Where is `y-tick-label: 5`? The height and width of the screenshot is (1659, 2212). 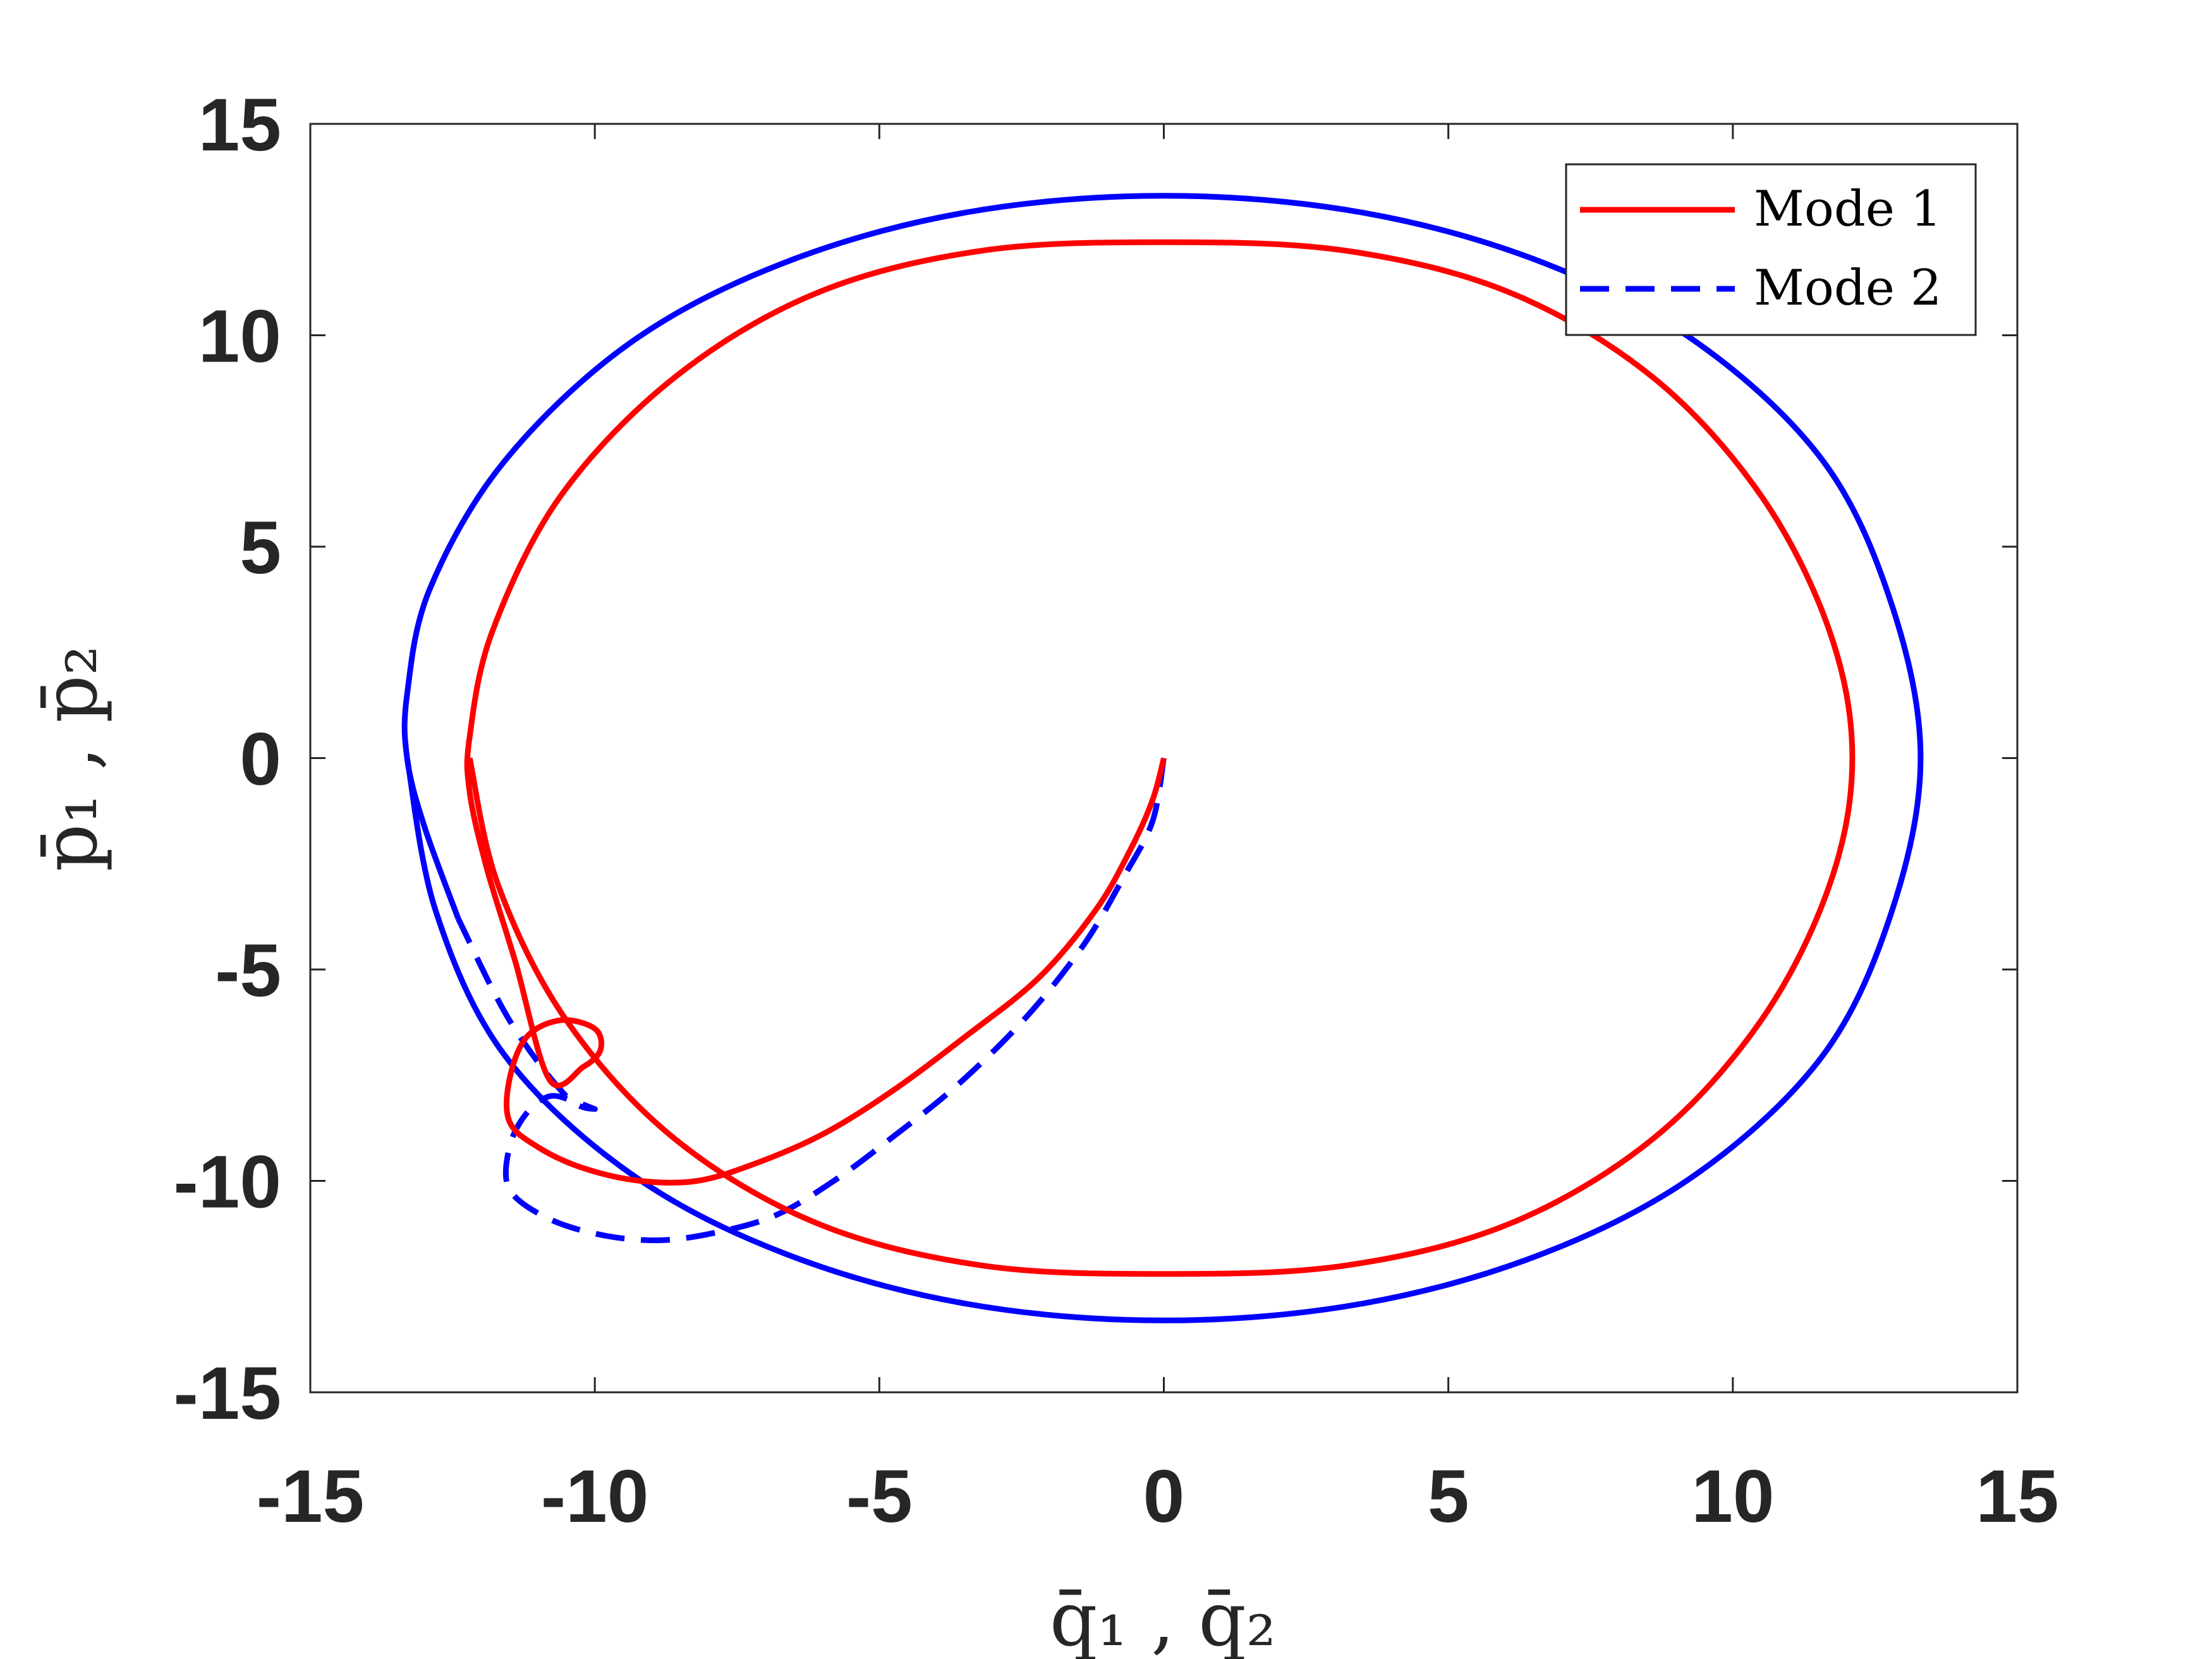 y-tick-label: 5 is located at coordinates (260, 548).